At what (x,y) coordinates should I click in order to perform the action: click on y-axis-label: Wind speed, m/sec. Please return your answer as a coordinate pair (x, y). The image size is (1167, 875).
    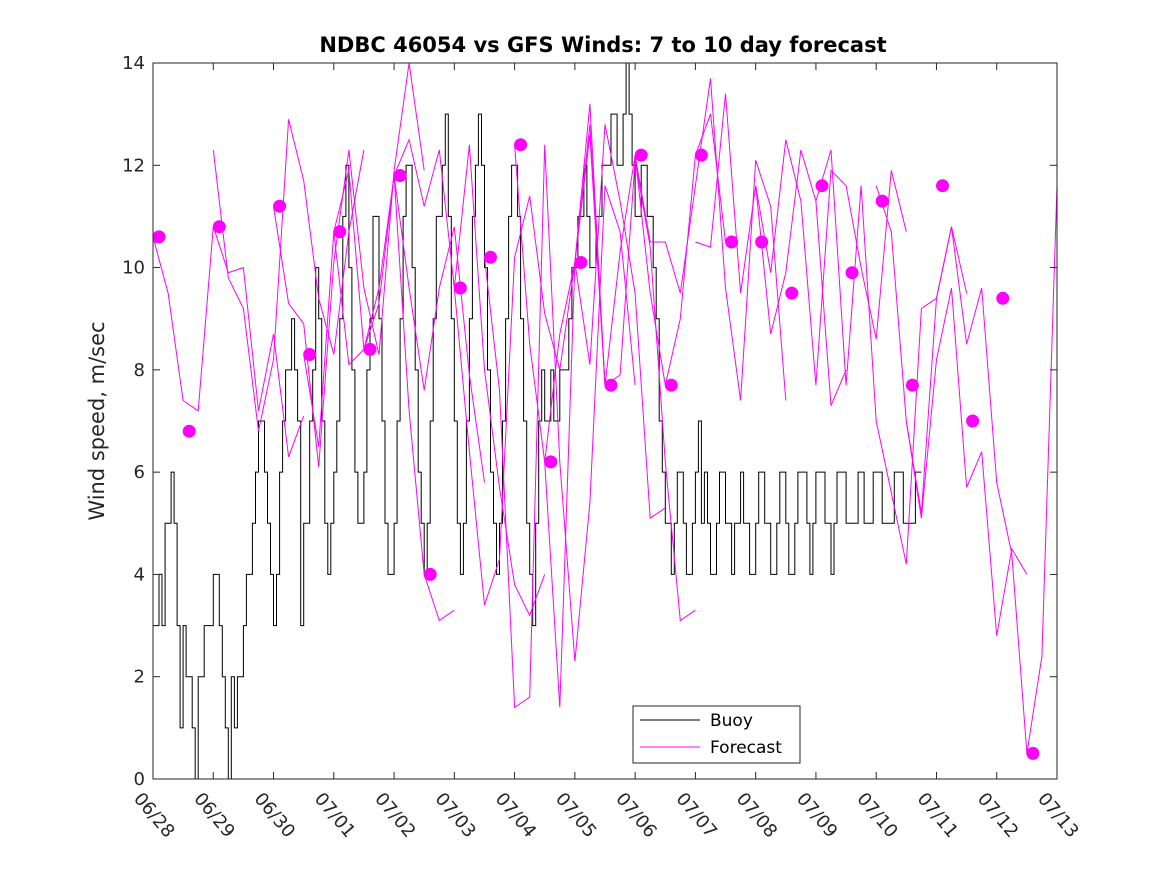
    Looking at the image, I should click on (97, 420).